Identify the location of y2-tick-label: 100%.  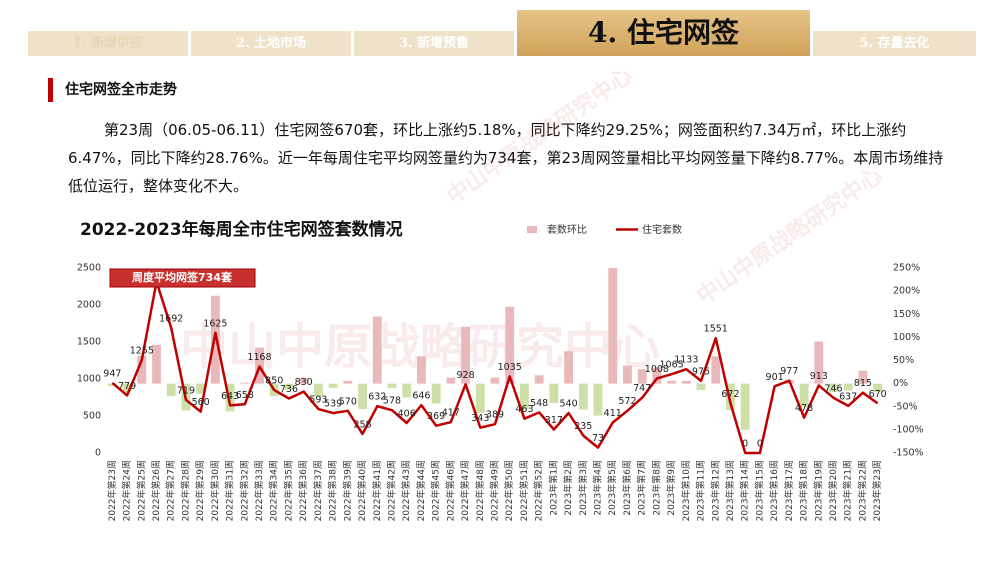
(906, 337).